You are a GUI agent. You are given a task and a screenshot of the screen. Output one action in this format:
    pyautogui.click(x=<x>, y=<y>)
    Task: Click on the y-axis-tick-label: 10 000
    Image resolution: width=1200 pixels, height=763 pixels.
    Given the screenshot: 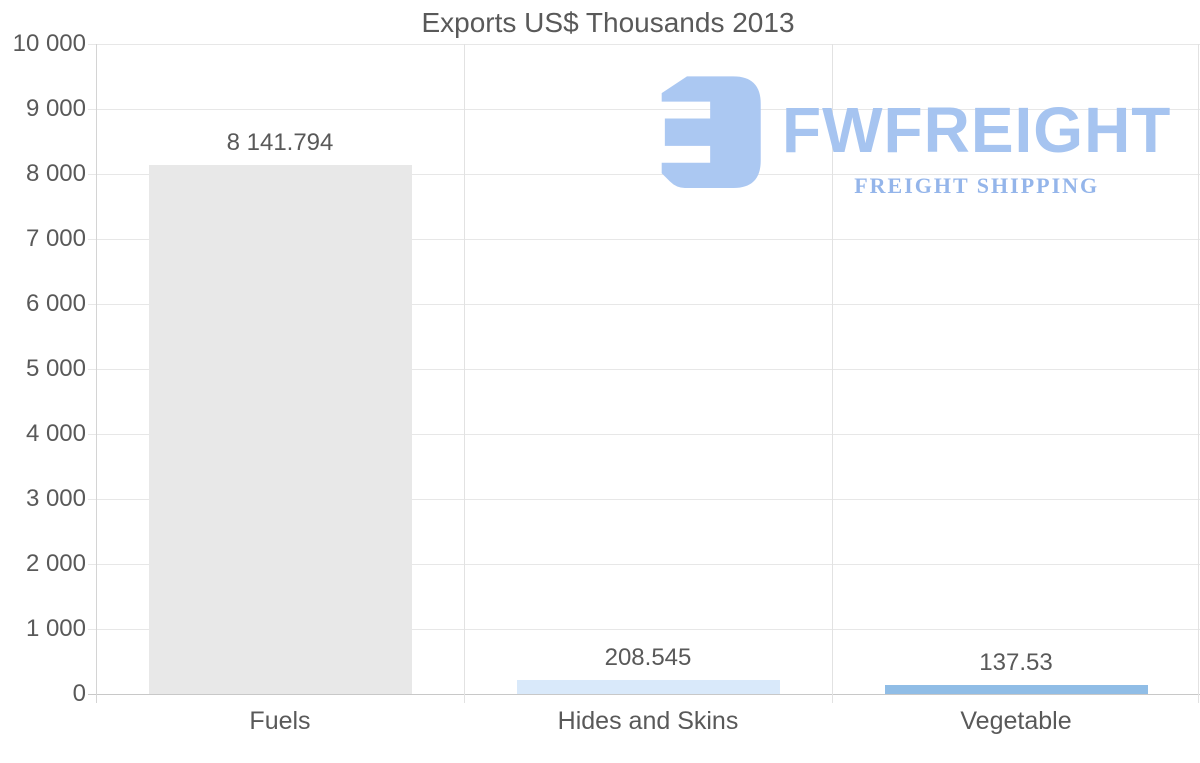 What is the action you would take?
    pyautogui.click(x=49, y=43)
    